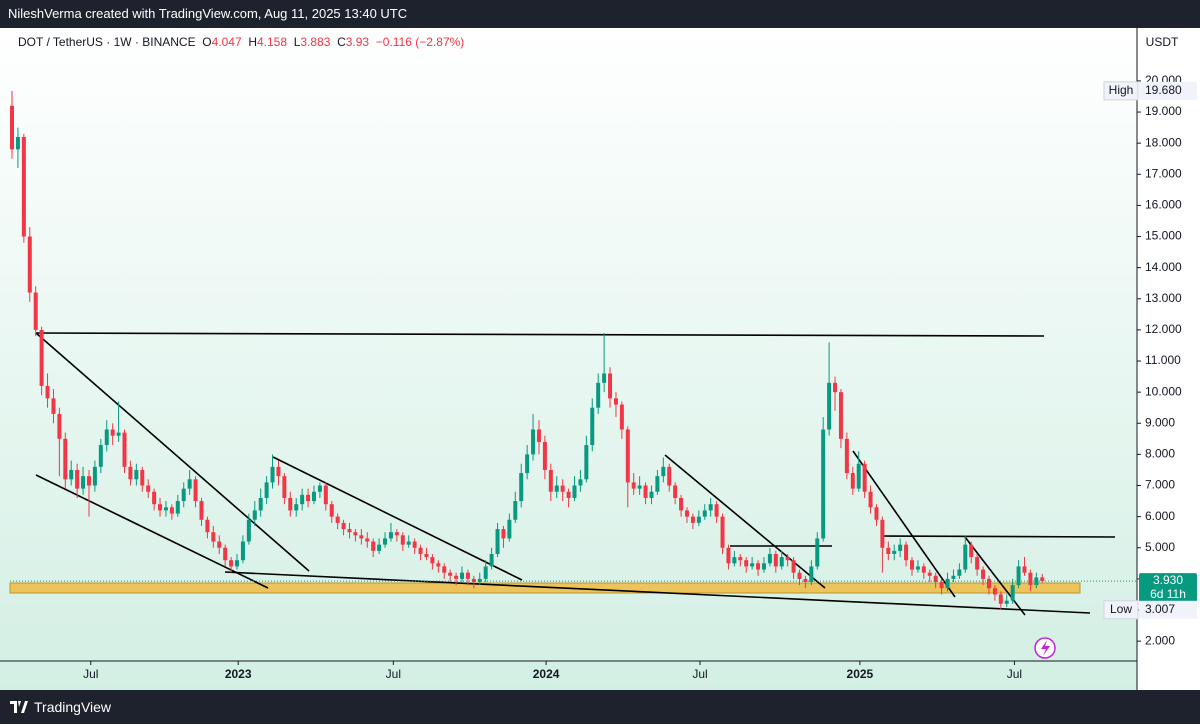  Describe the element at coordinates (1163, 236) in the screenshot. I see `y-tick-label: 15.000` at that location.